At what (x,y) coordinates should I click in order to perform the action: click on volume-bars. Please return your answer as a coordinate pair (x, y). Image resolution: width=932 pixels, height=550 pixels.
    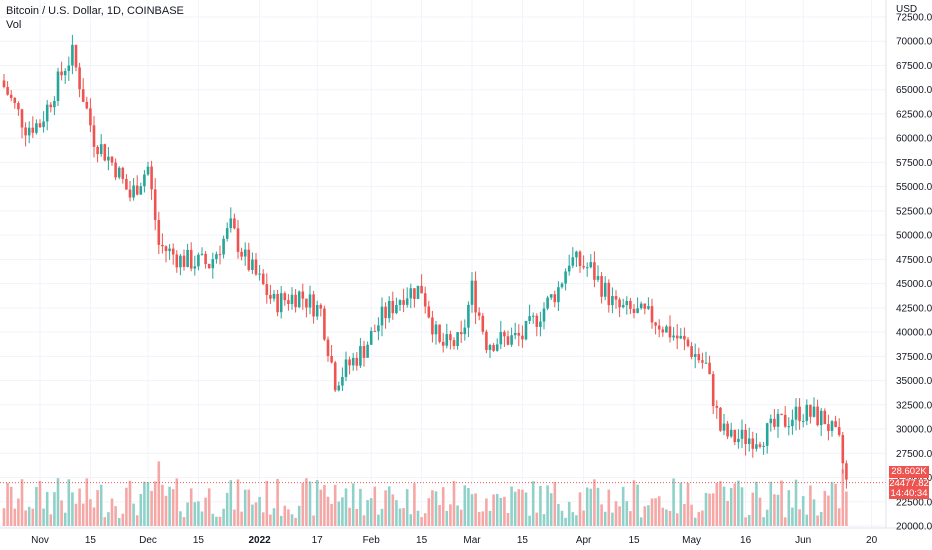
    Looking at the image, I should click on (425, 493).